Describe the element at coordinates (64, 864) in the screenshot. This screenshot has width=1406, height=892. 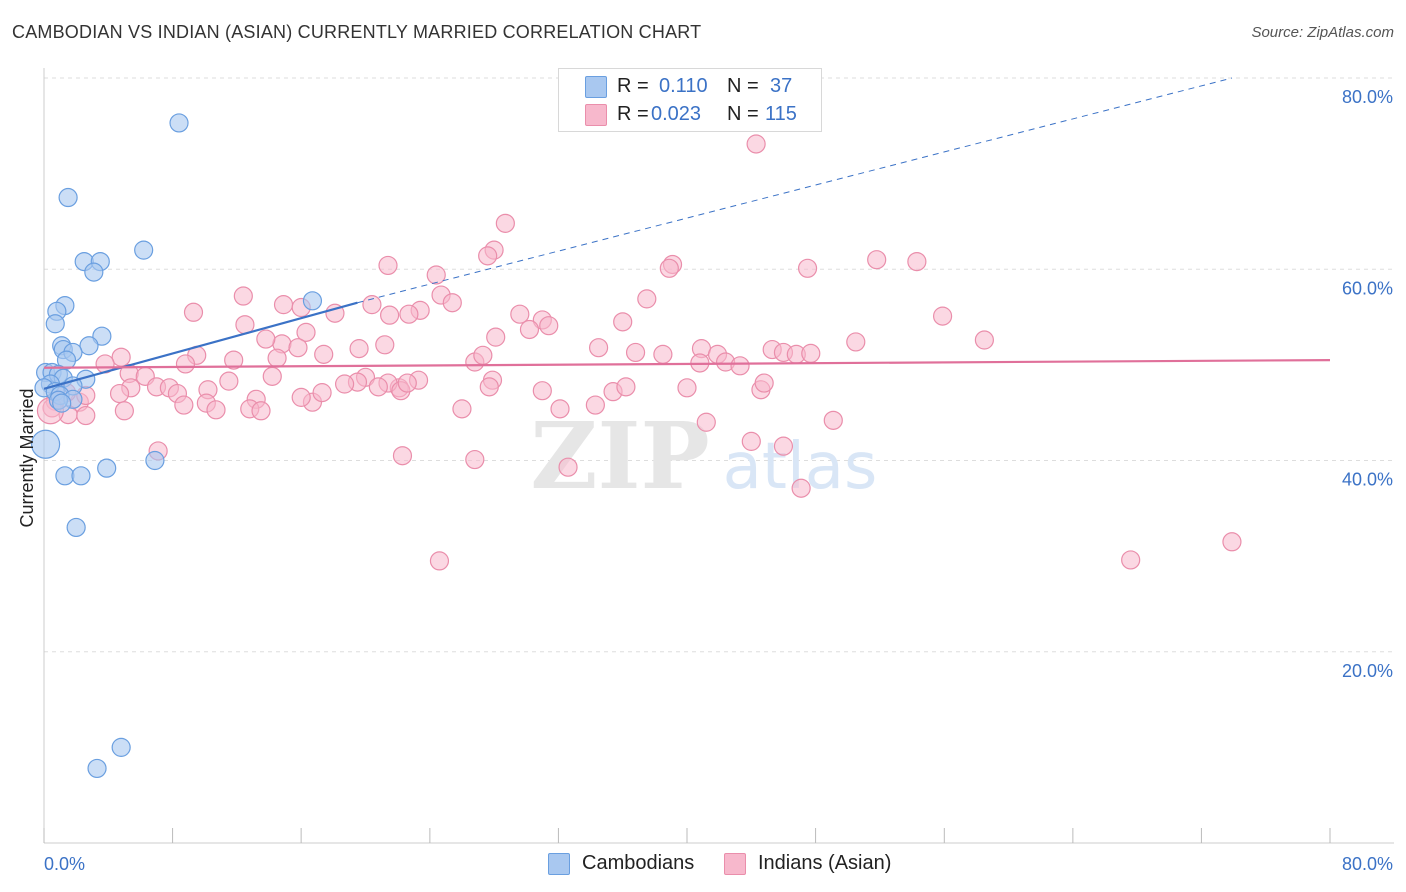
I see `x-tick-label-min: 0.0%` at that location.